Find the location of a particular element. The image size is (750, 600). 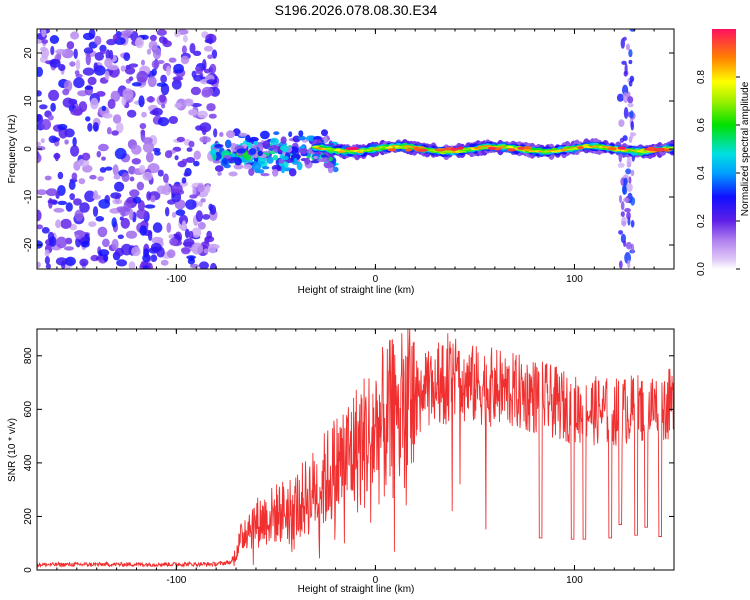

spectrogram-xlabel: Height of straight line (km) is located at coordinates (356, 290).